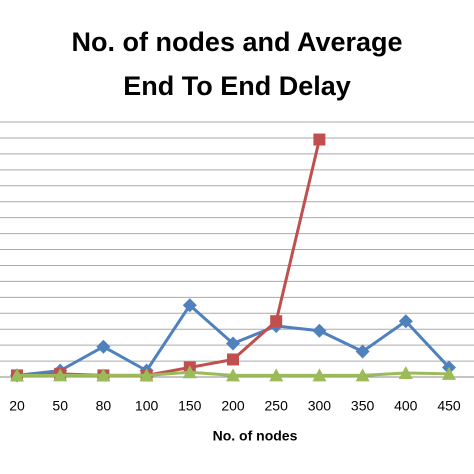 The height and width of the screenshot is (474, 474). I want to click on x-axis-title: No. of nodes, so click(255, 436).